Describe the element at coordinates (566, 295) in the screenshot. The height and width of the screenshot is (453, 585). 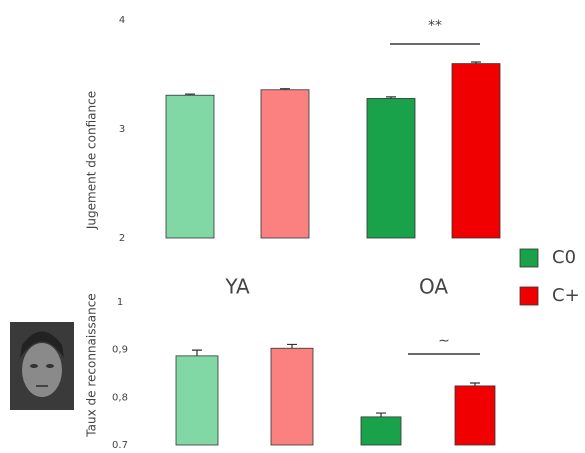
I see `legend-label: C+` at that location.